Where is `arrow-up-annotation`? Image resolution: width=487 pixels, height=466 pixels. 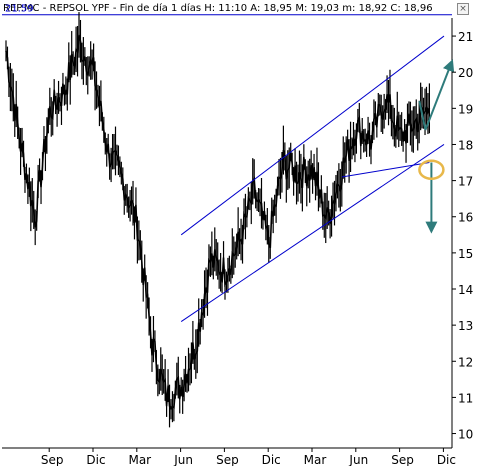 arrow-up-annotation is located at coordinates (439, 95).